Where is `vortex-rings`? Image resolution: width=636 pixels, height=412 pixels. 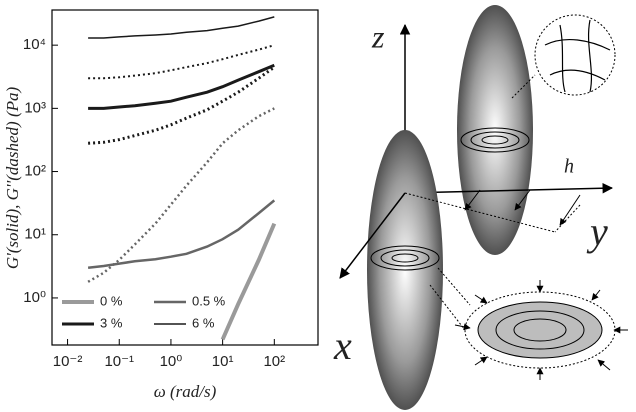
vortex-rings is located at coordinates (540, 330).